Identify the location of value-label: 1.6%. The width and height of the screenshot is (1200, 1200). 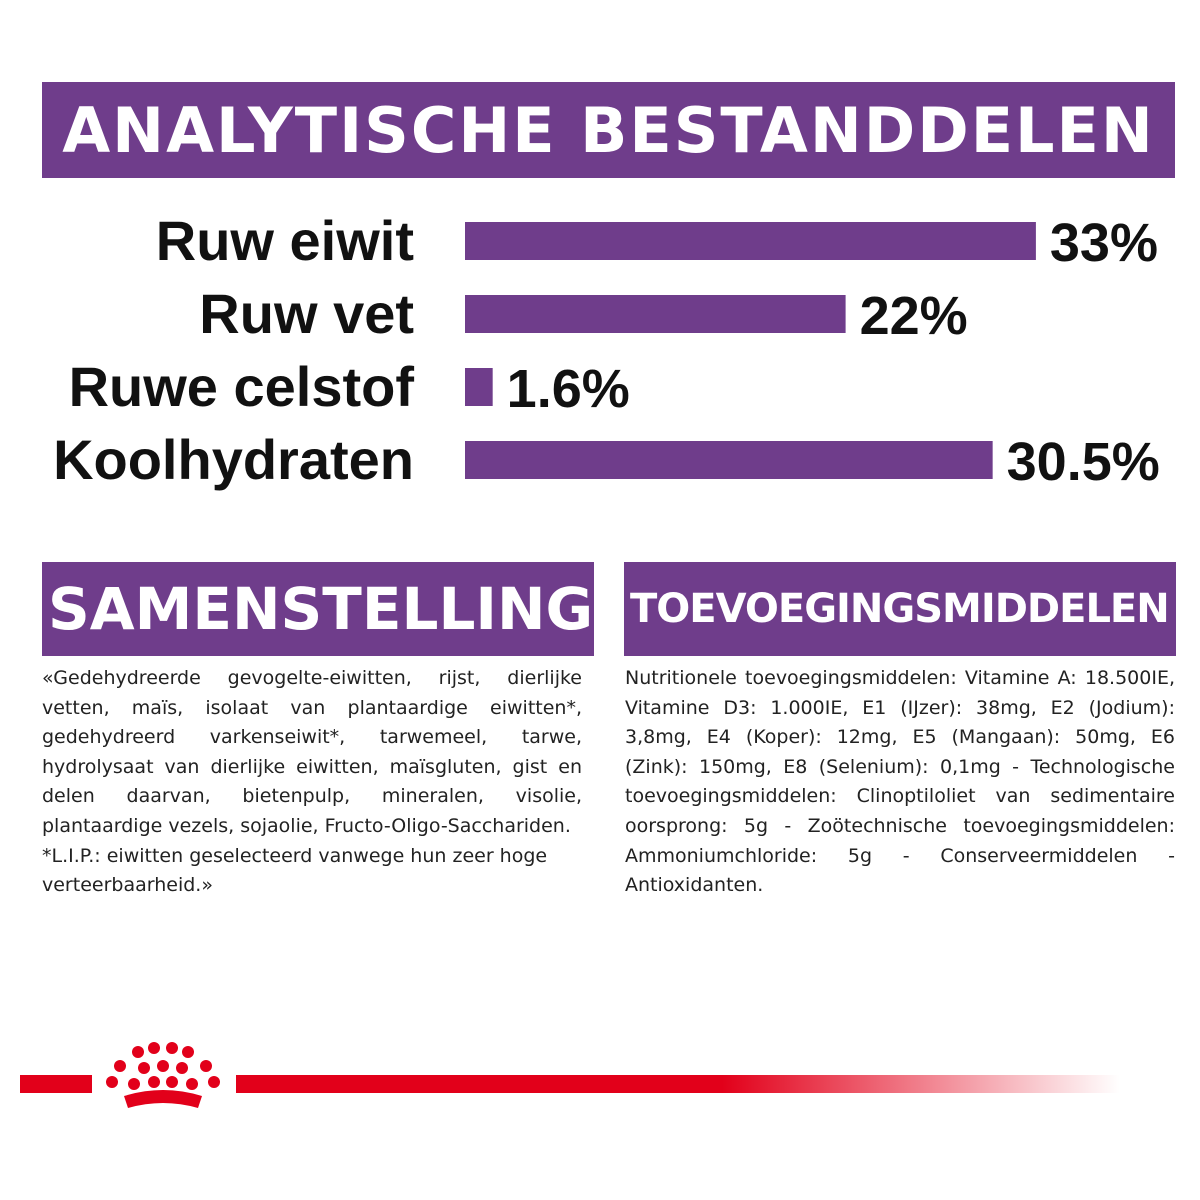
(568, 389).